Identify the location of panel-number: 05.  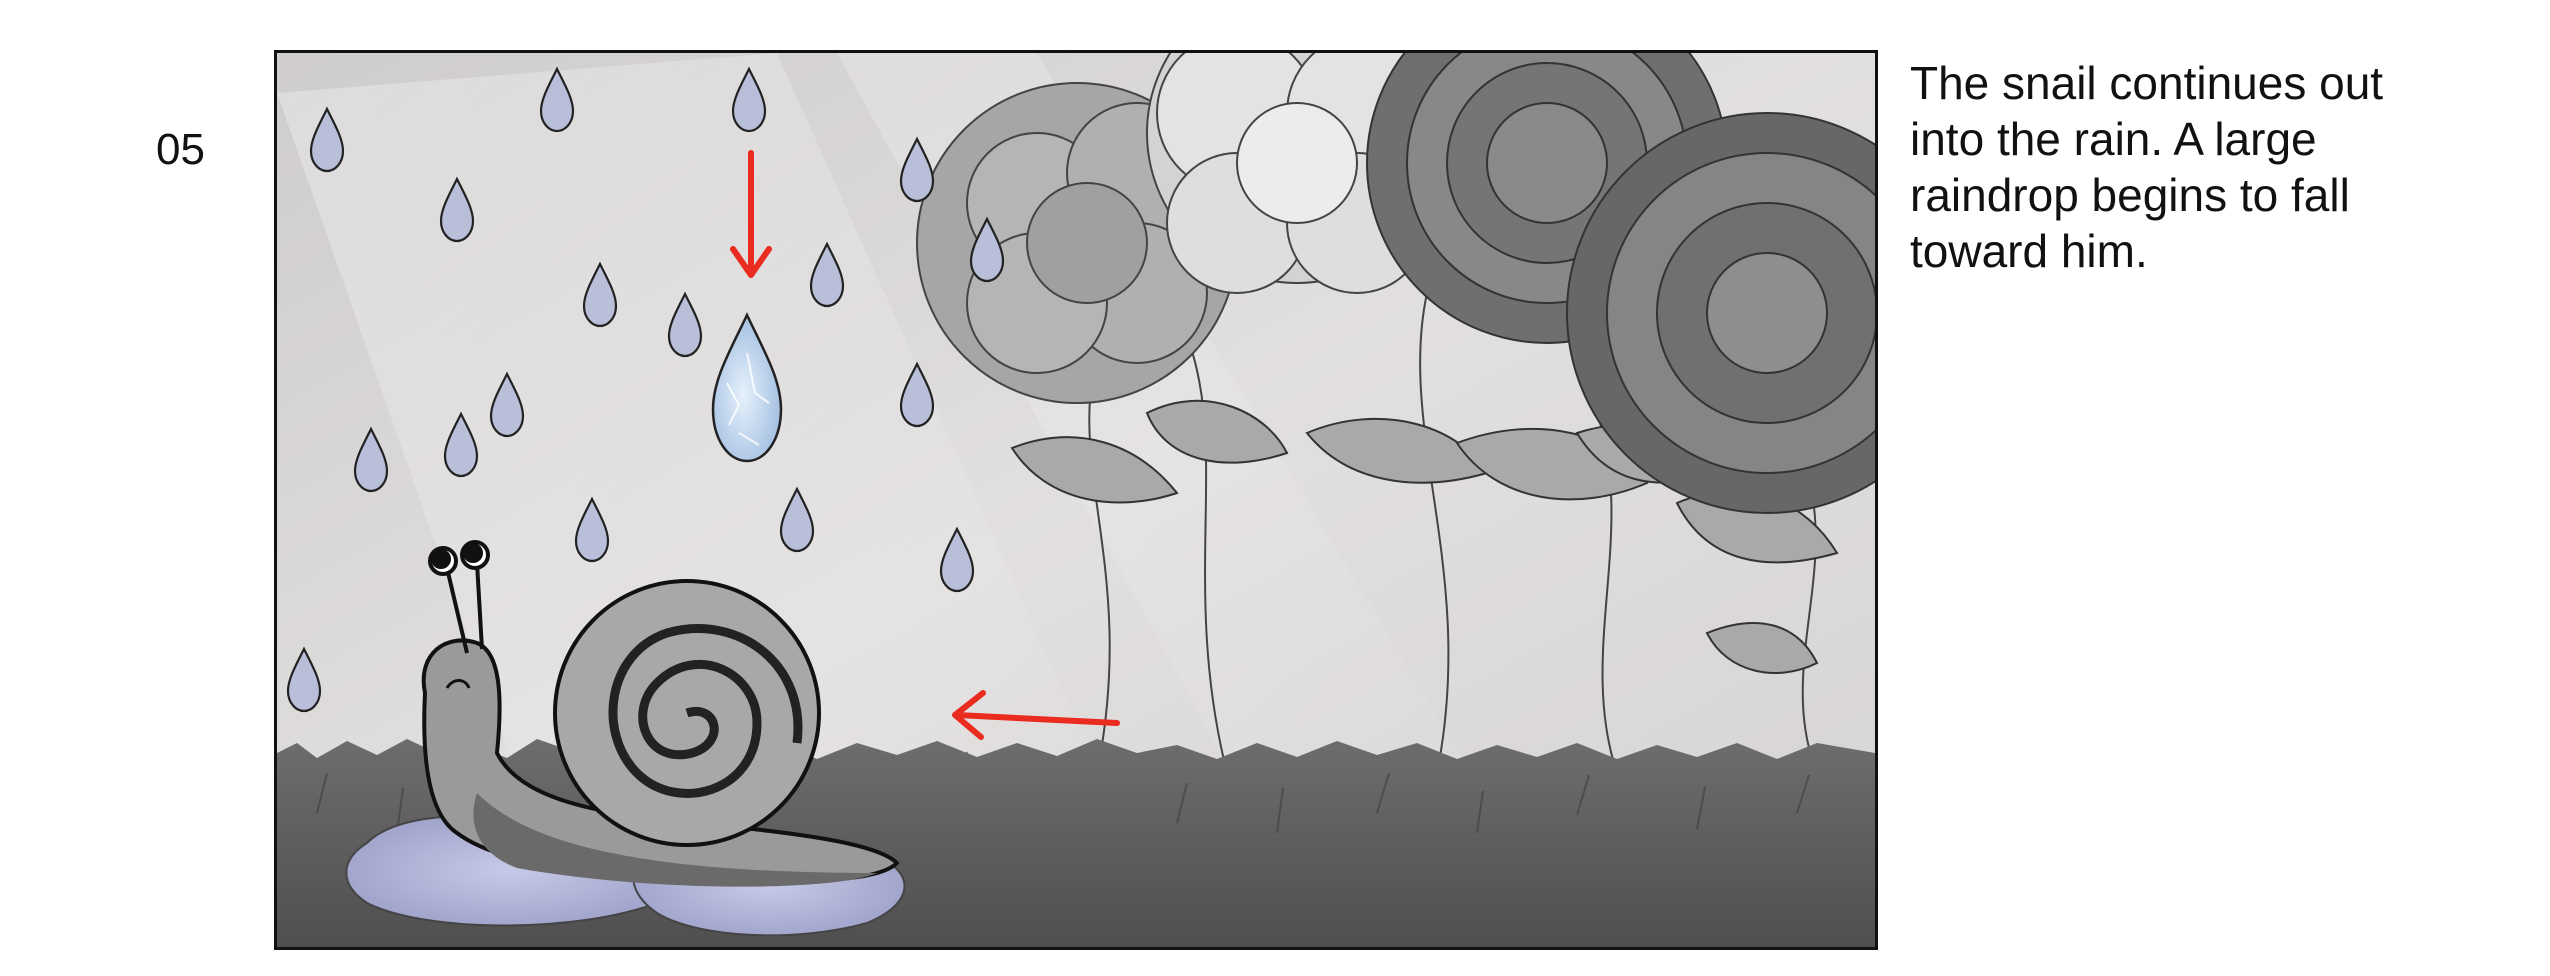
(180, 149).